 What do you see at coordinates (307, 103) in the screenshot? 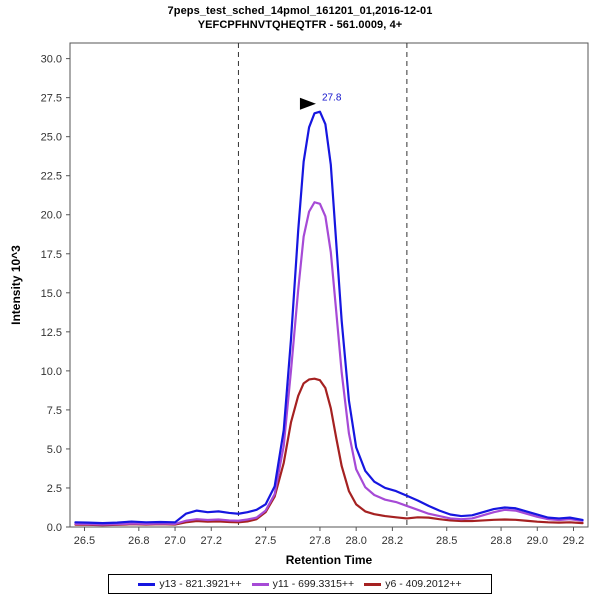
I see `peak-arrow-icon` at bounding box center [307, 103].